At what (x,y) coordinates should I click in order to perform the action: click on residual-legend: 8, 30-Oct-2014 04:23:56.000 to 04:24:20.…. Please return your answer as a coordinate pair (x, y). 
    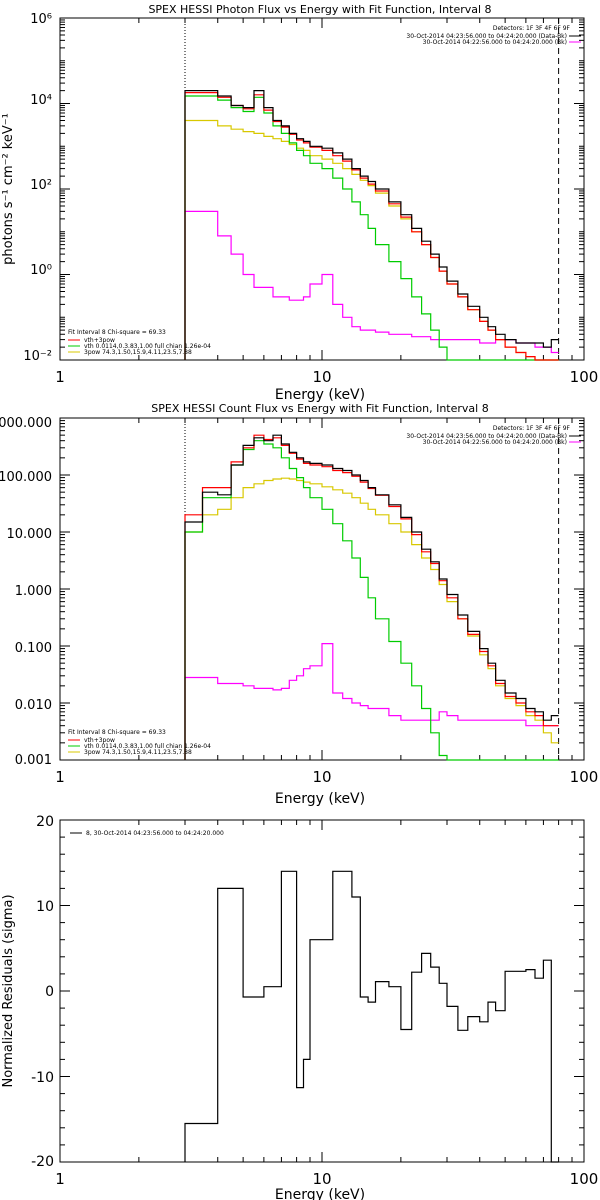
    Looking at the image, I should click on (147, 833).